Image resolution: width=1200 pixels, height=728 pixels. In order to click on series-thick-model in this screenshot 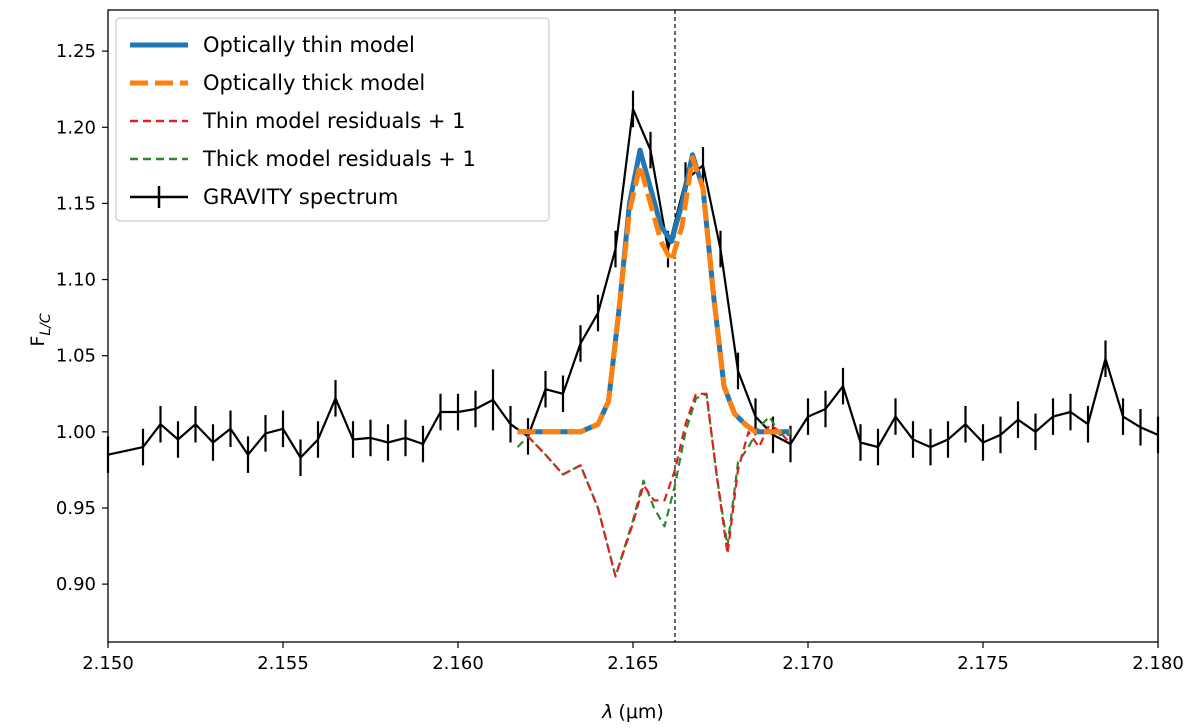, I will do `click(654, 295)`.